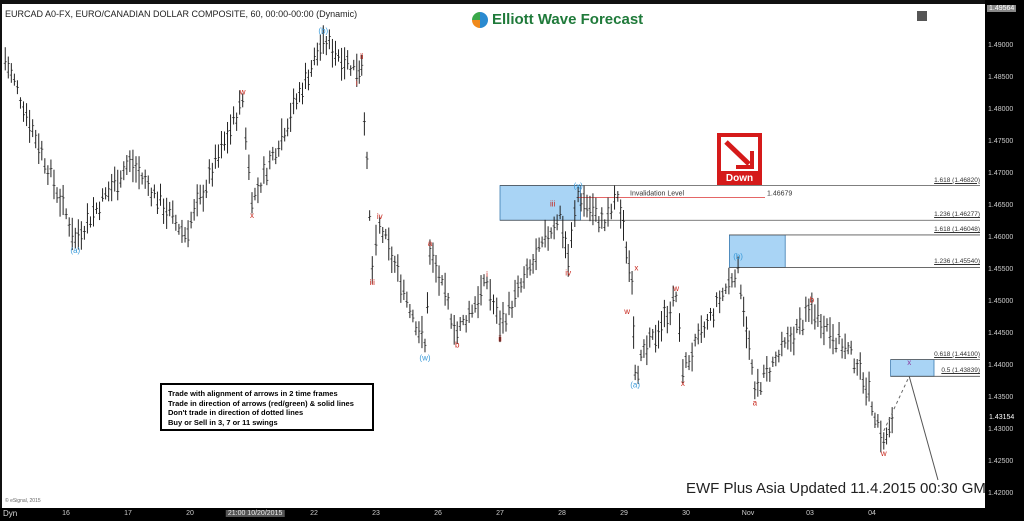 This screenshot has height=521, width=1024. I want to click on x-tick: 22, so click(314, 513).